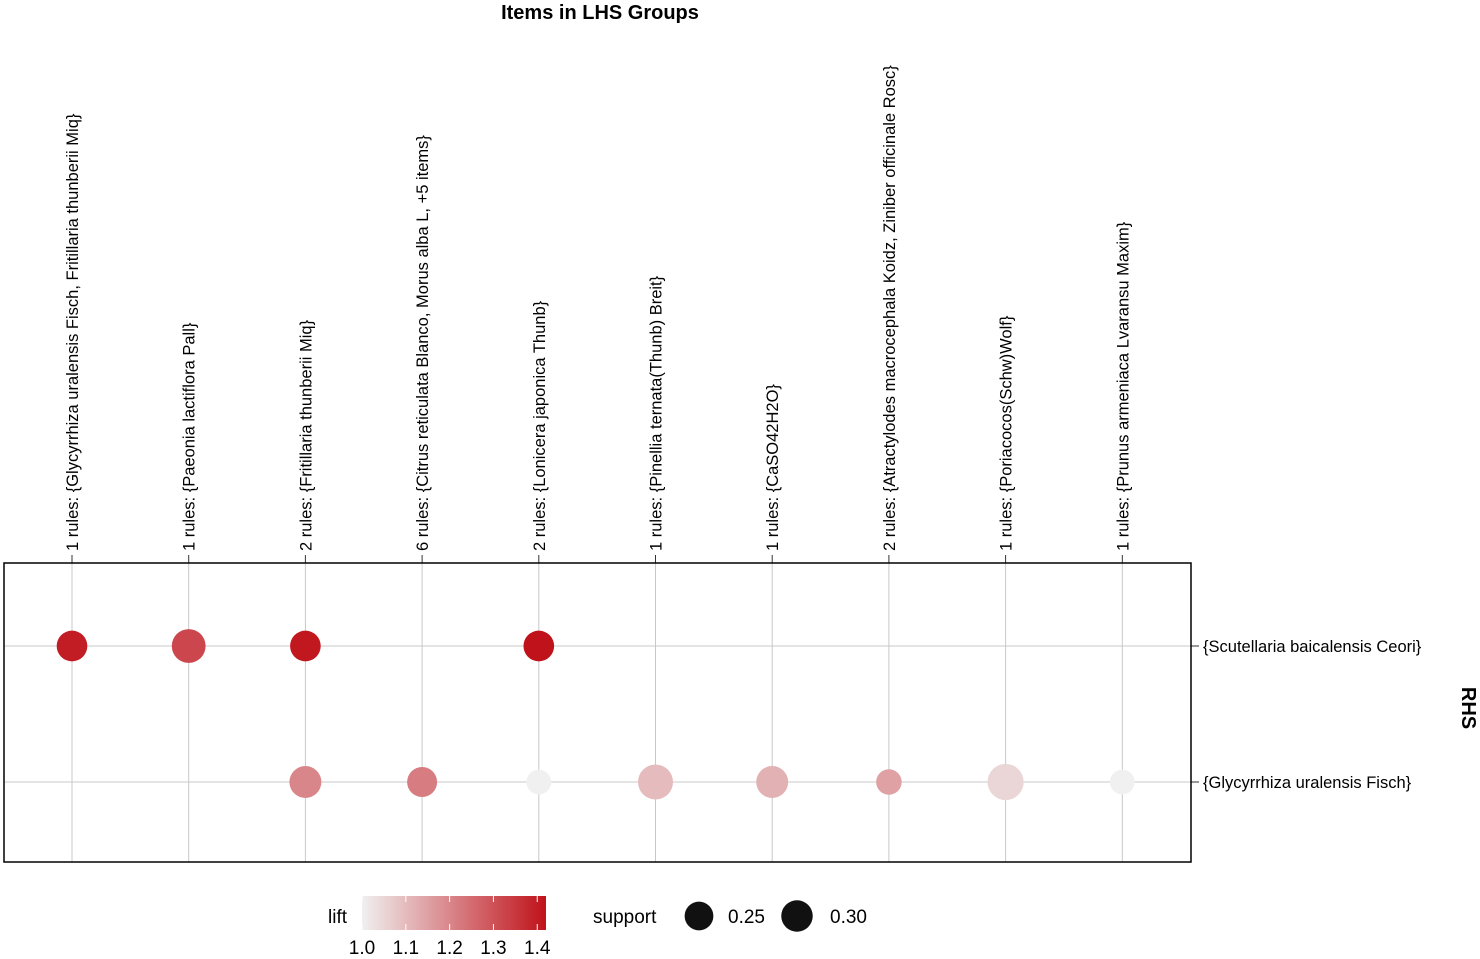 This screenshot has height=959, width=1480. I want to click on lift-tick-label: 1.3, so click(493, 948).